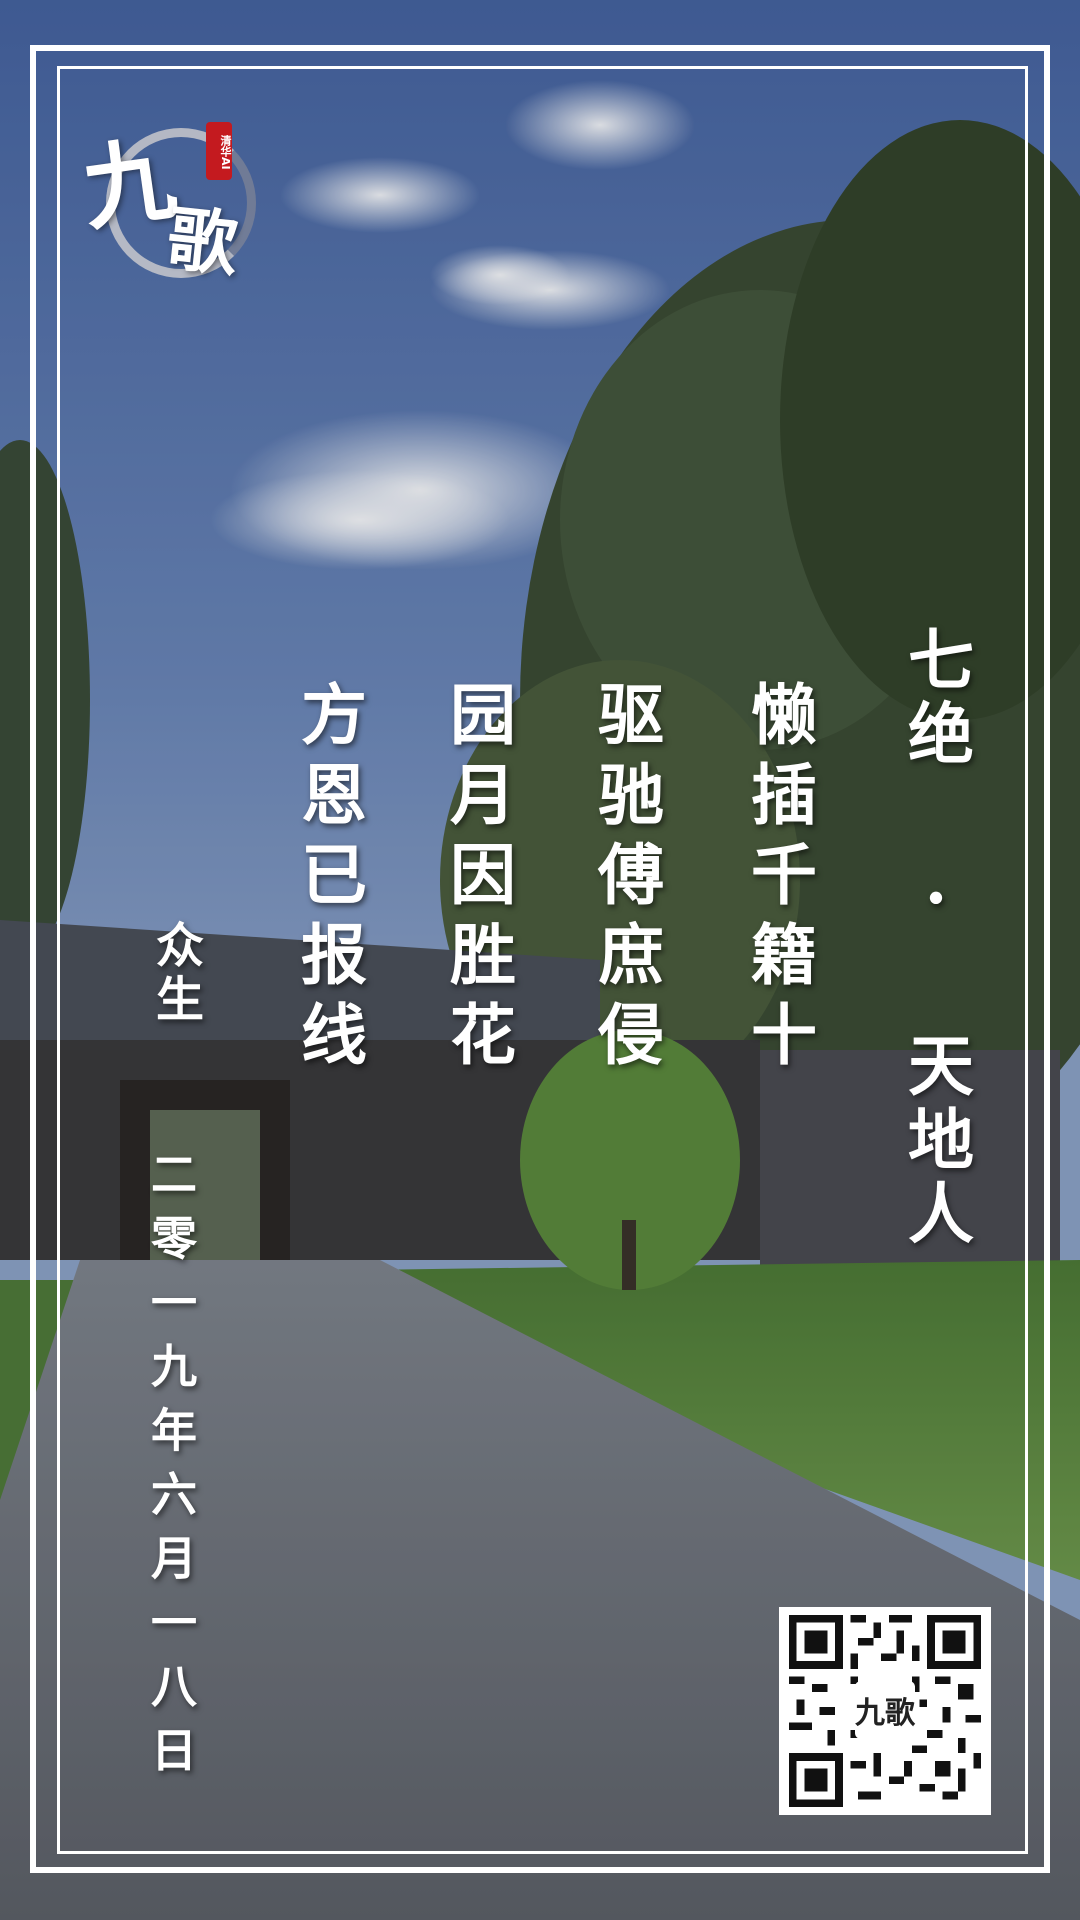  I want to click on poem-line-4: 方恩已报线, so click(329, 880).